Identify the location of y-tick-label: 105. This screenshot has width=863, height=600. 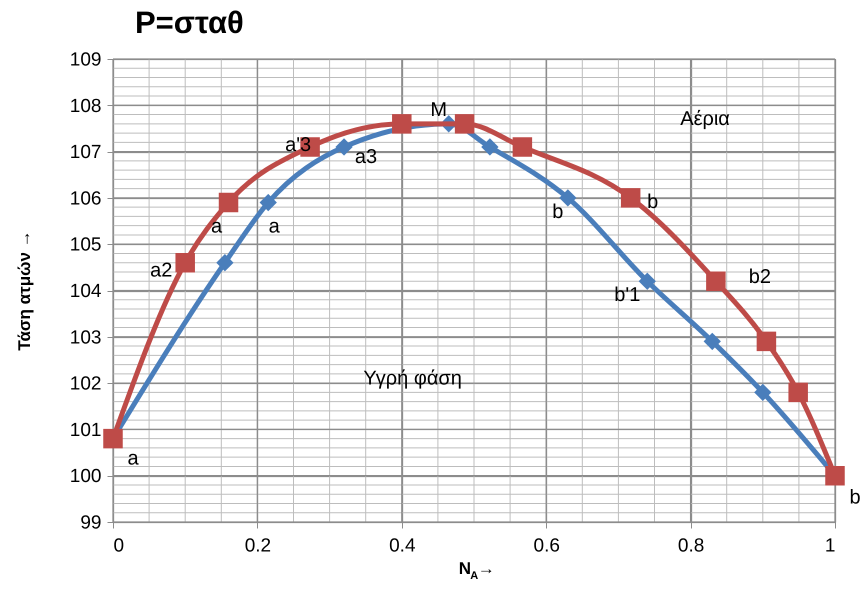
(86, 245).